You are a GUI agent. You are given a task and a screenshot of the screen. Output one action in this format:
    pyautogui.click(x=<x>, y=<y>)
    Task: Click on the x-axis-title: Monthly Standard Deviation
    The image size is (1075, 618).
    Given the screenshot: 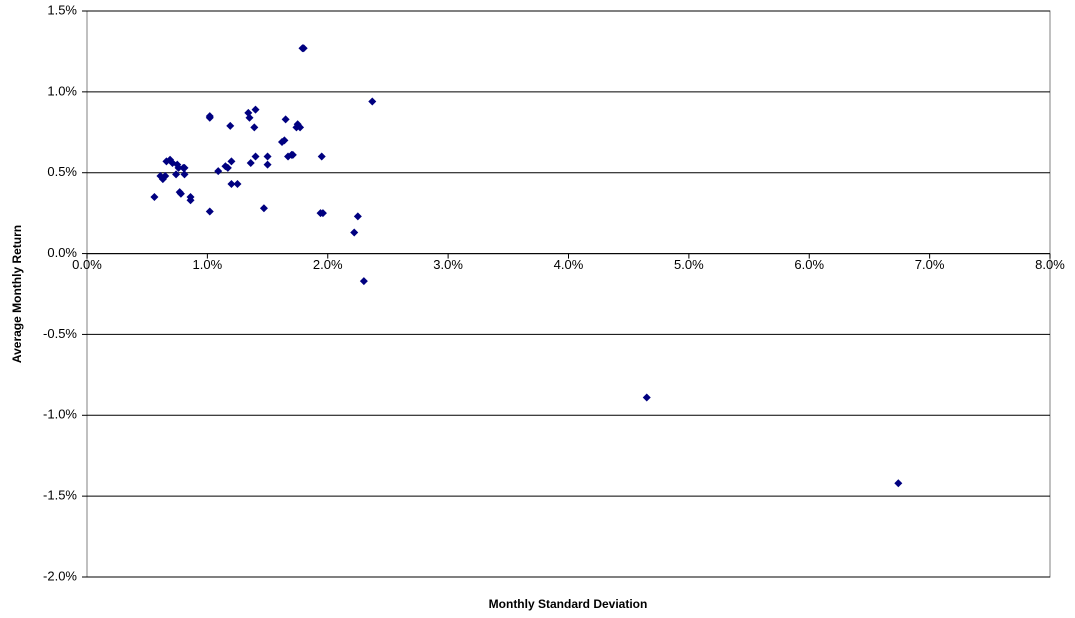 What is the action you would take?
    pyautogui.click(x=568, y=604)
    